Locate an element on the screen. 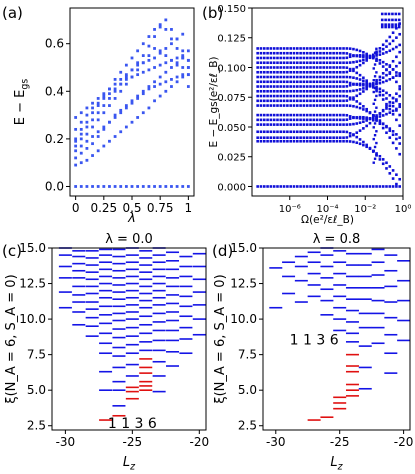 Image resolution: width=415 pixels, height=474 pixels. x-tick-label: -25 is located at coordinates (340, 442).